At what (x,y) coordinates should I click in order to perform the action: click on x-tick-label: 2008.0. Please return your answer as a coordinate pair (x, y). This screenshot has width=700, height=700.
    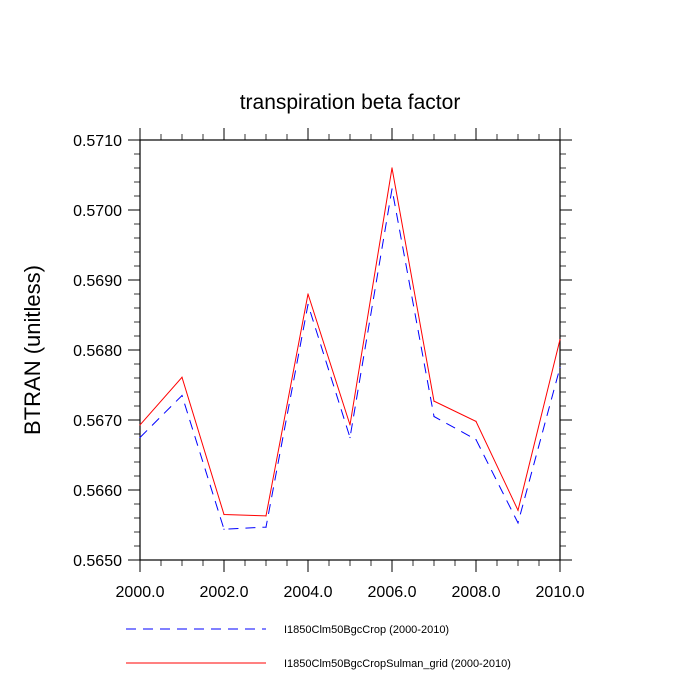
    Looking at the image, I should click on (476, 592).